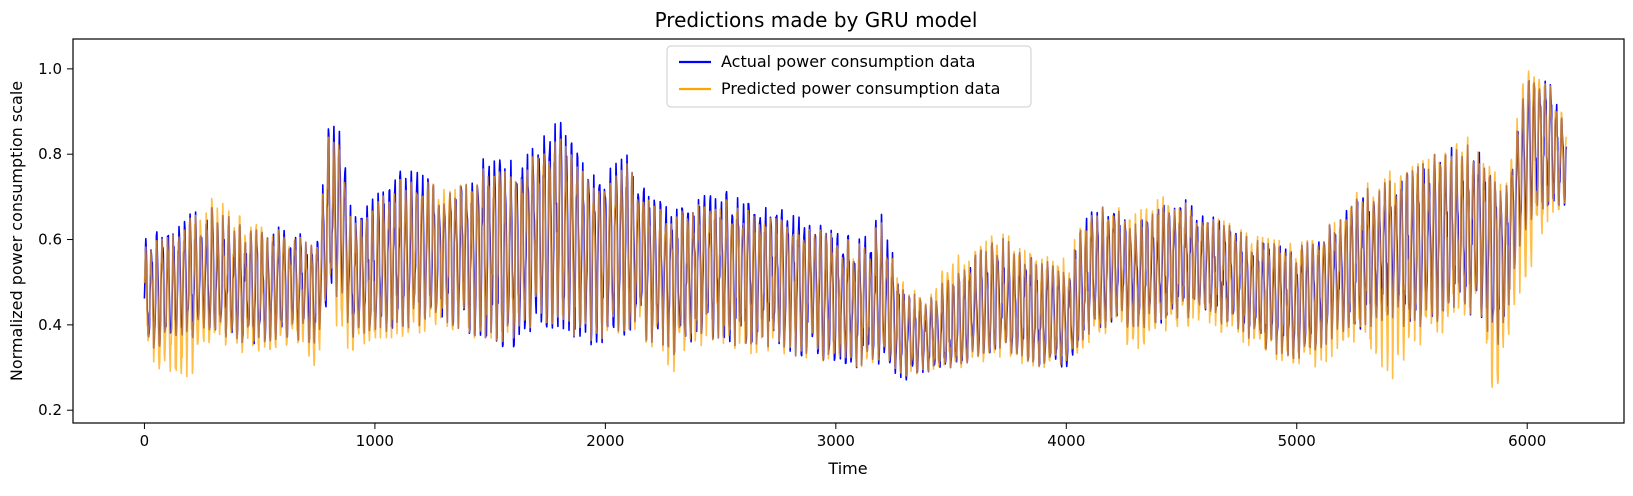 This screenshot has height=496, width=1633. What do you see at coordinates (1527, 441) in the screenshot?
I see `x-tick-label: 6000` at bounding box center [1527, 441].